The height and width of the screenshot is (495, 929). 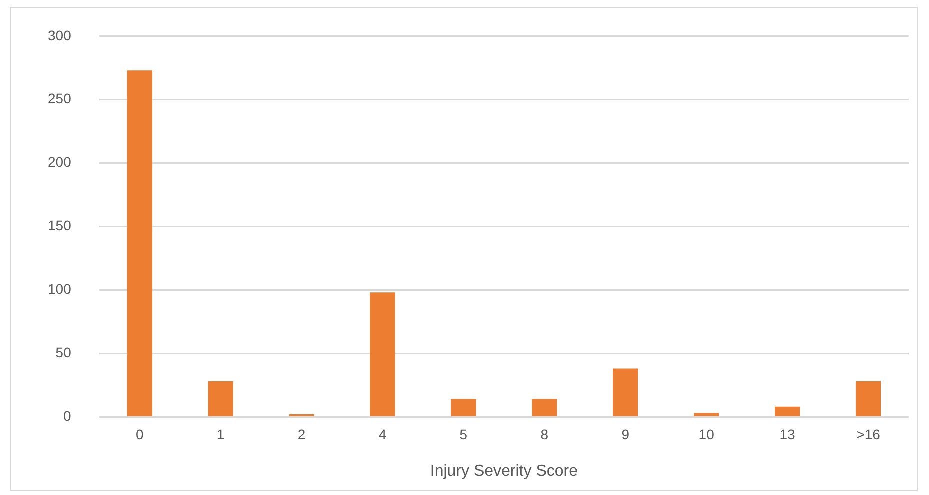 I want to click on x-tick-label: 0, so click(x=140, y=434).